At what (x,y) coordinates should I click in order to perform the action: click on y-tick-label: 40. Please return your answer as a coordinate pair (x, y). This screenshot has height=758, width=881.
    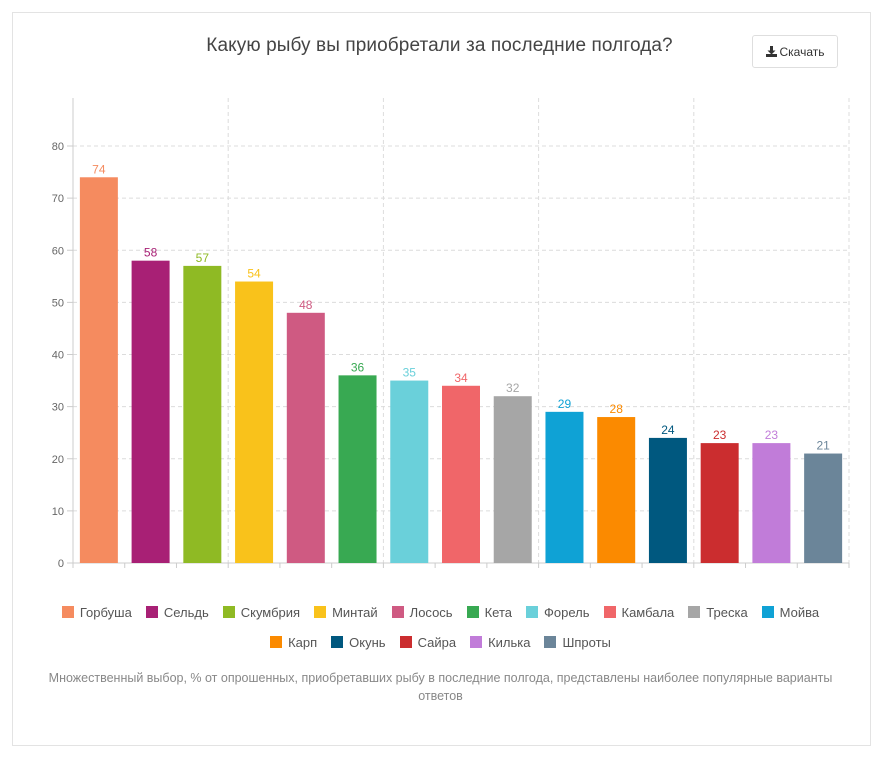
    Looking at the image, I should click on (58, 356).